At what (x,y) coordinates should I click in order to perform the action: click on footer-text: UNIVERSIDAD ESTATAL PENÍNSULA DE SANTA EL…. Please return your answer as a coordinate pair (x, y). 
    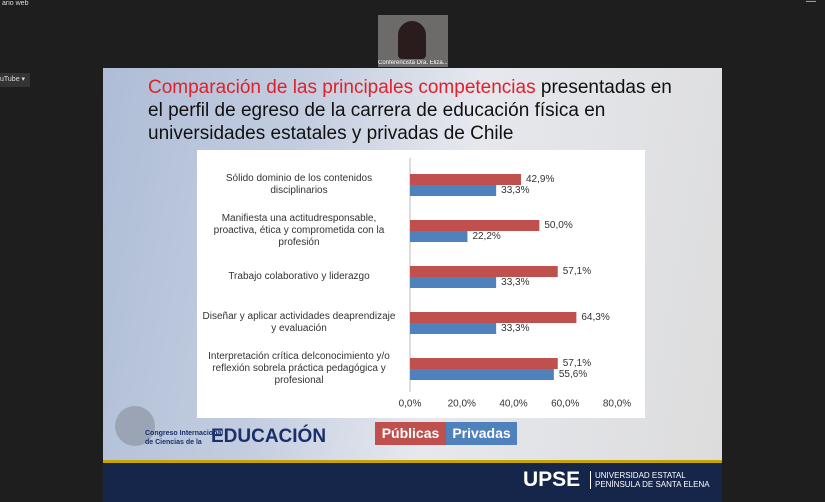
    Looking at the image, I should click on (650, 480).